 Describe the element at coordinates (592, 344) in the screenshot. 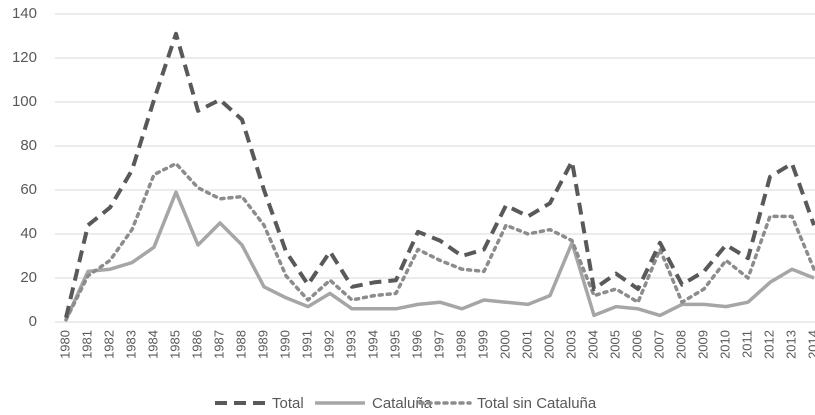

I see `x-tick-label: 2004` at that location.